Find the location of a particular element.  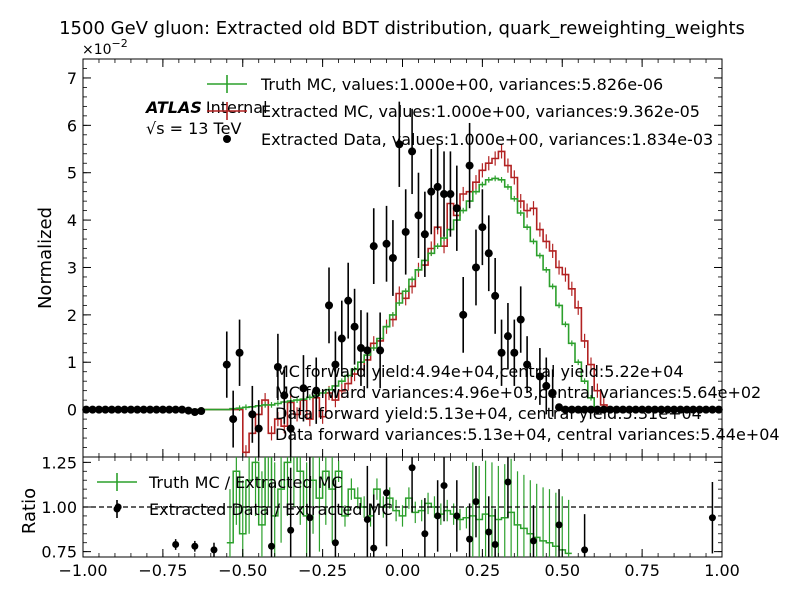

legend-item-truth-ratio: Truth MC / Extracted MC is located at coordinates (220, 482).